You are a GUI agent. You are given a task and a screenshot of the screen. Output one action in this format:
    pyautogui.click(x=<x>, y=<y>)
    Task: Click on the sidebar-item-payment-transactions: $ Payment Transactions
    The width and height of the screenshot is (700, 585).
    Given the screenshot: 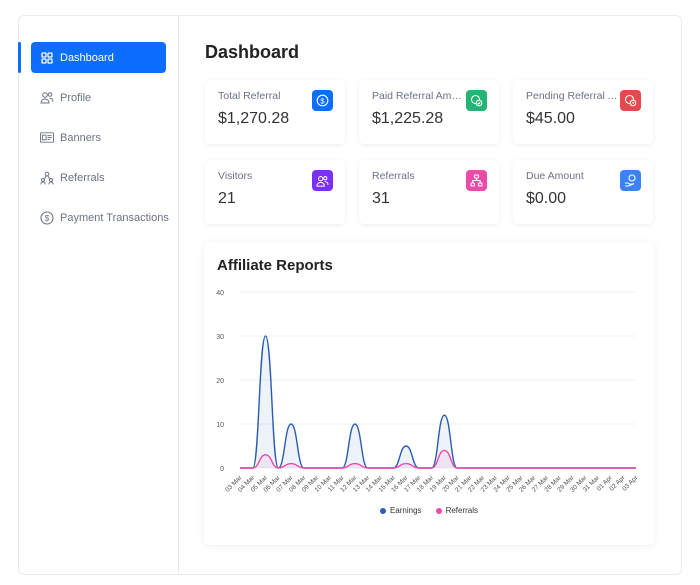 What is the action you would take?
    pyautogui.click(x=101, y=217)
    